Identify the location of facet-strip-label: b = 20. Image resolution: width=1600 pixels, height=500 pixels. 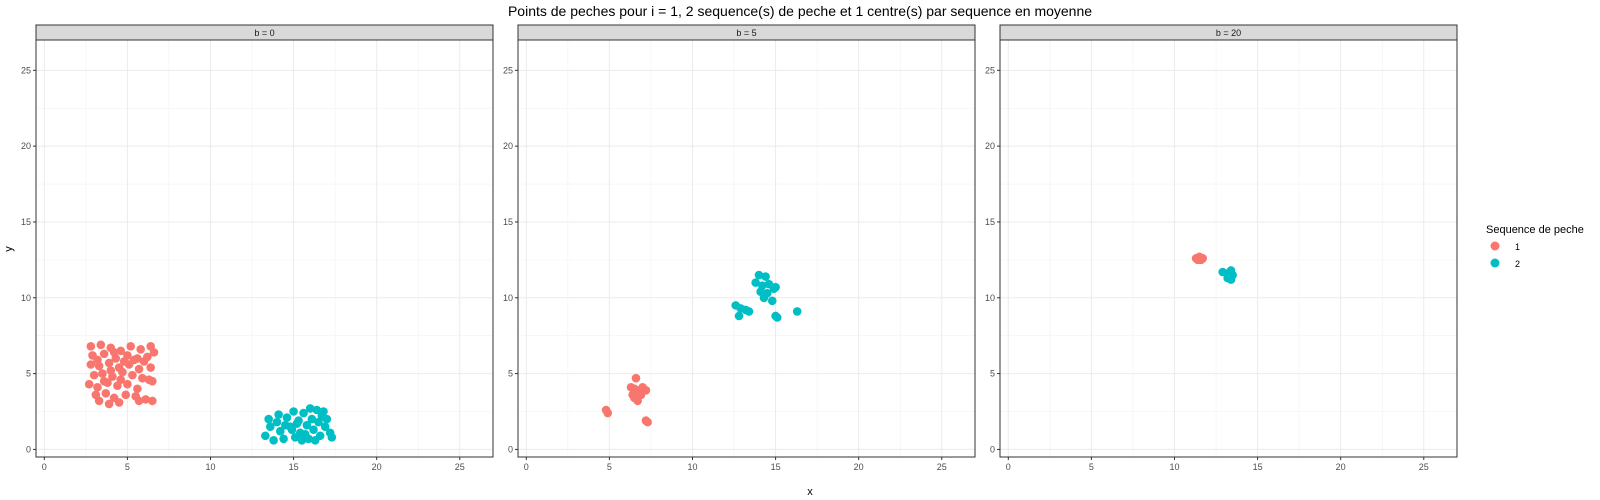
(1228, 33).